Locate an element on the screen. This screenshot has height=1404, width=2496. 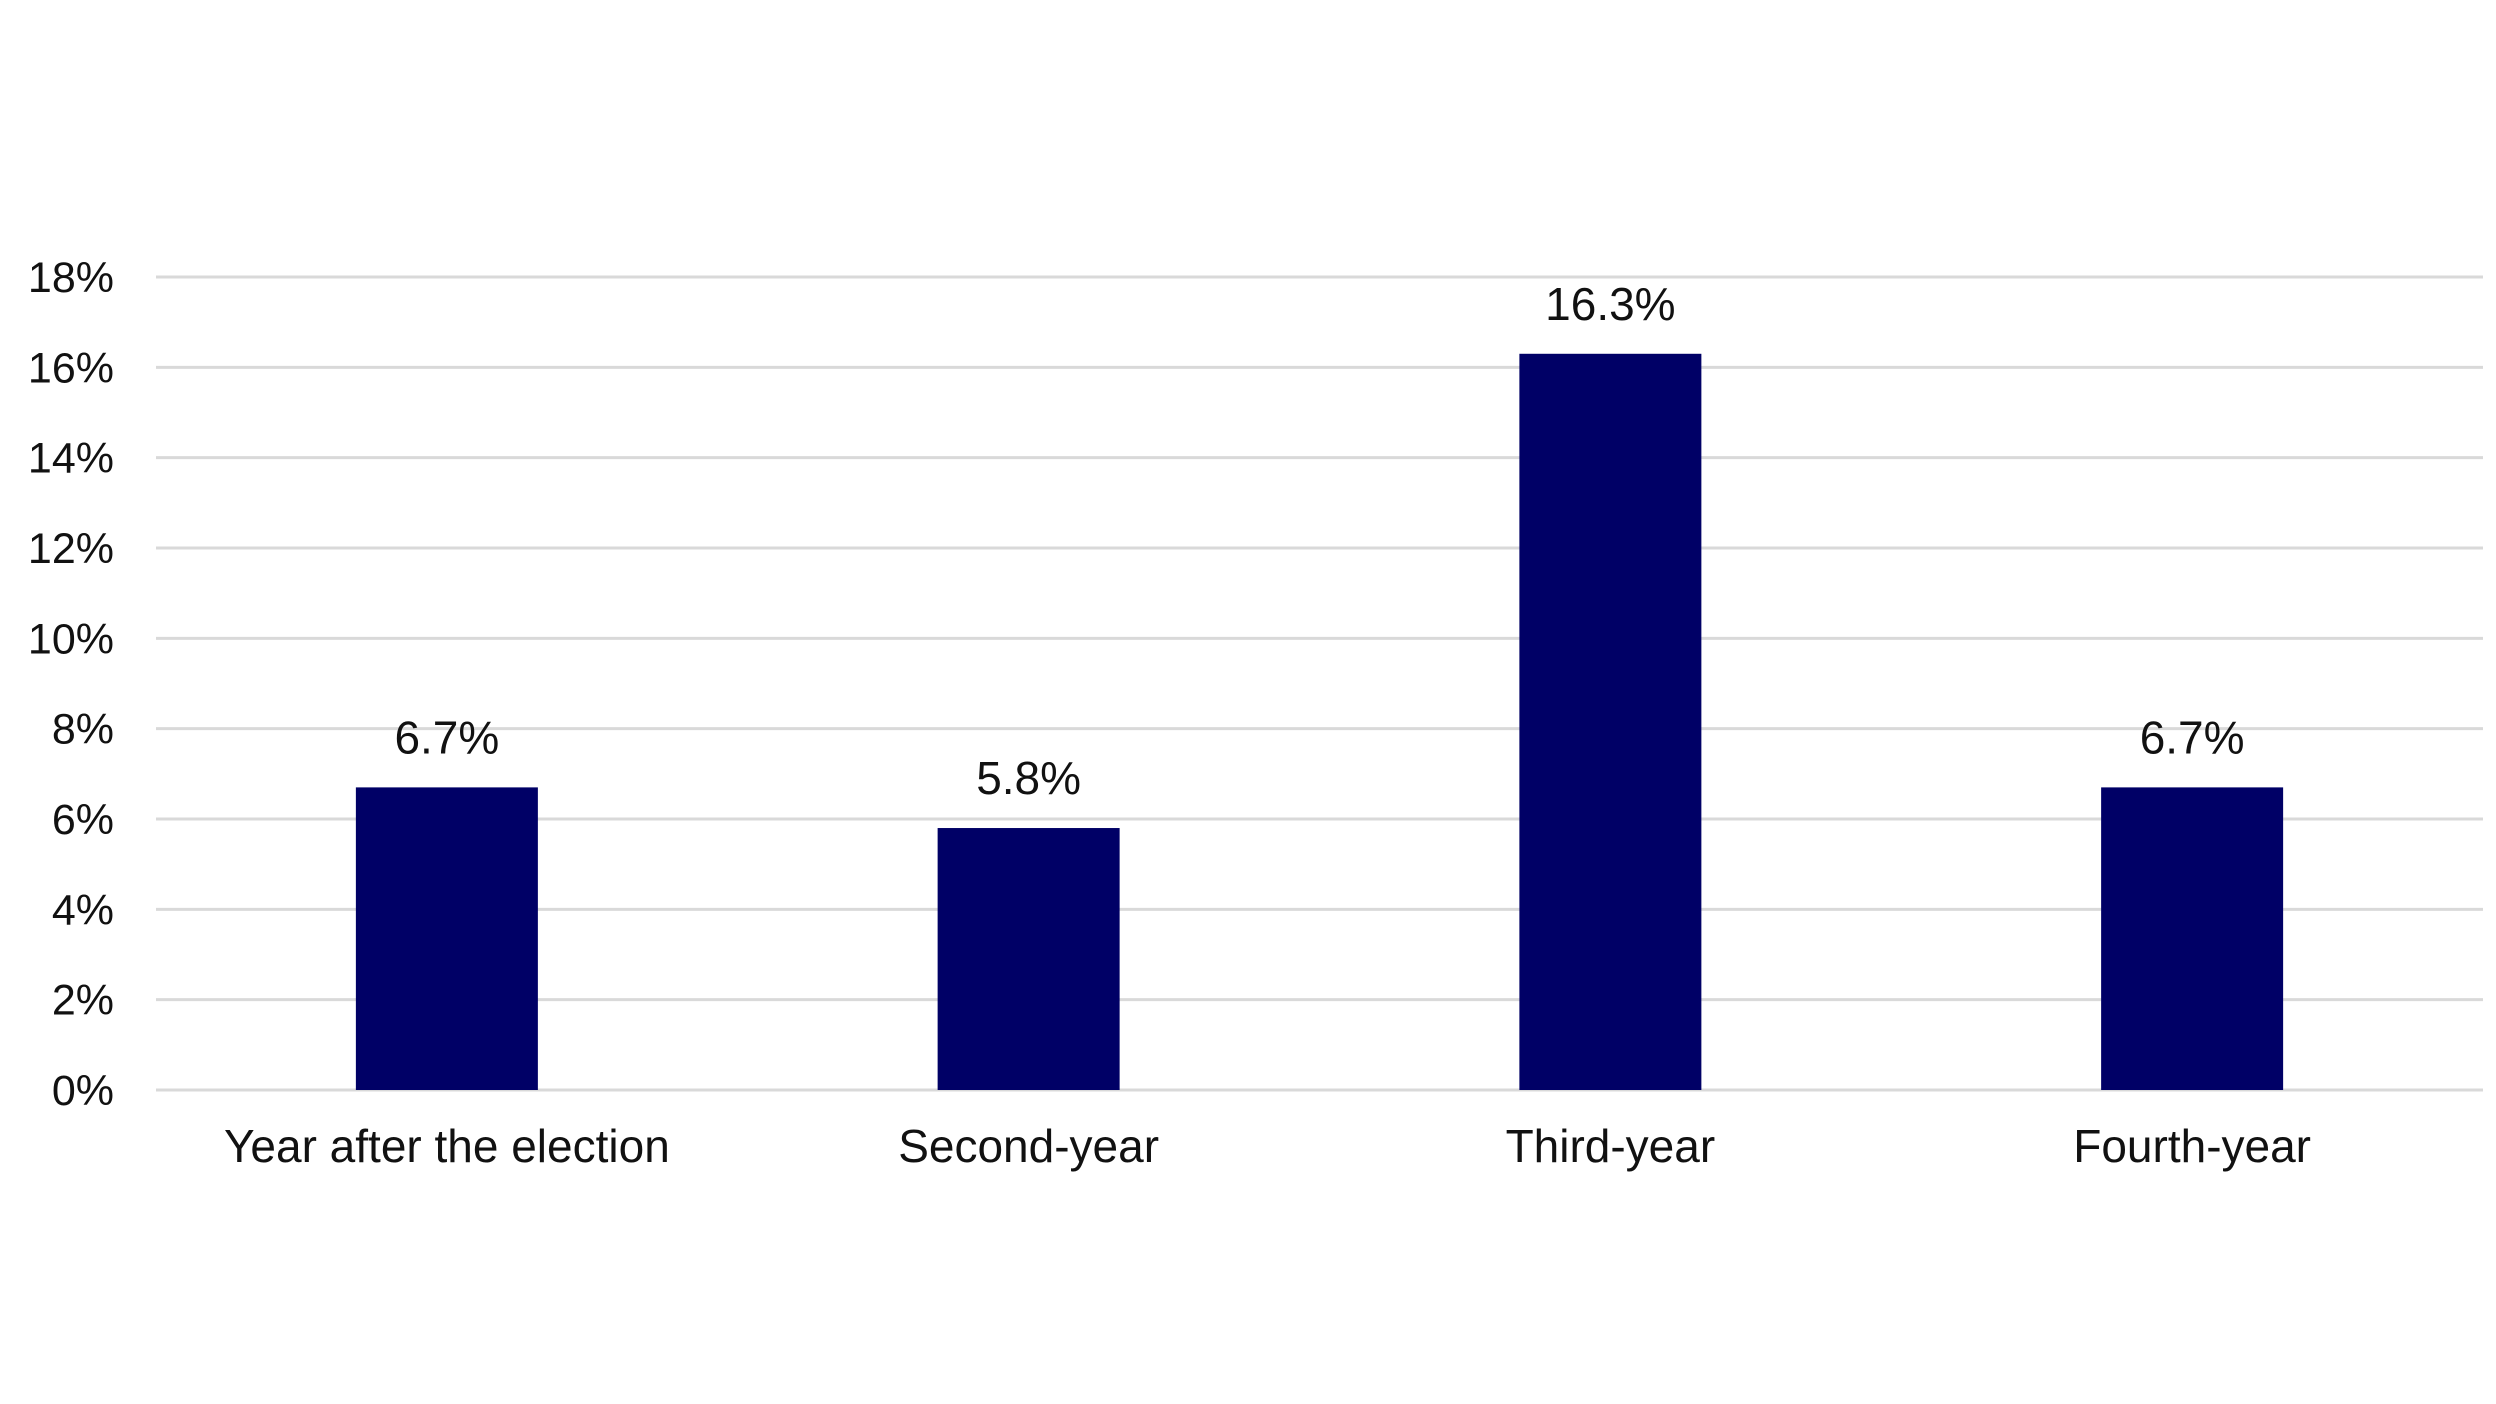
y-axis-ticks: 0% 2% 4% 6% 8% 10% 12% 14% 16% 18% is located at coordinates (71, 684).